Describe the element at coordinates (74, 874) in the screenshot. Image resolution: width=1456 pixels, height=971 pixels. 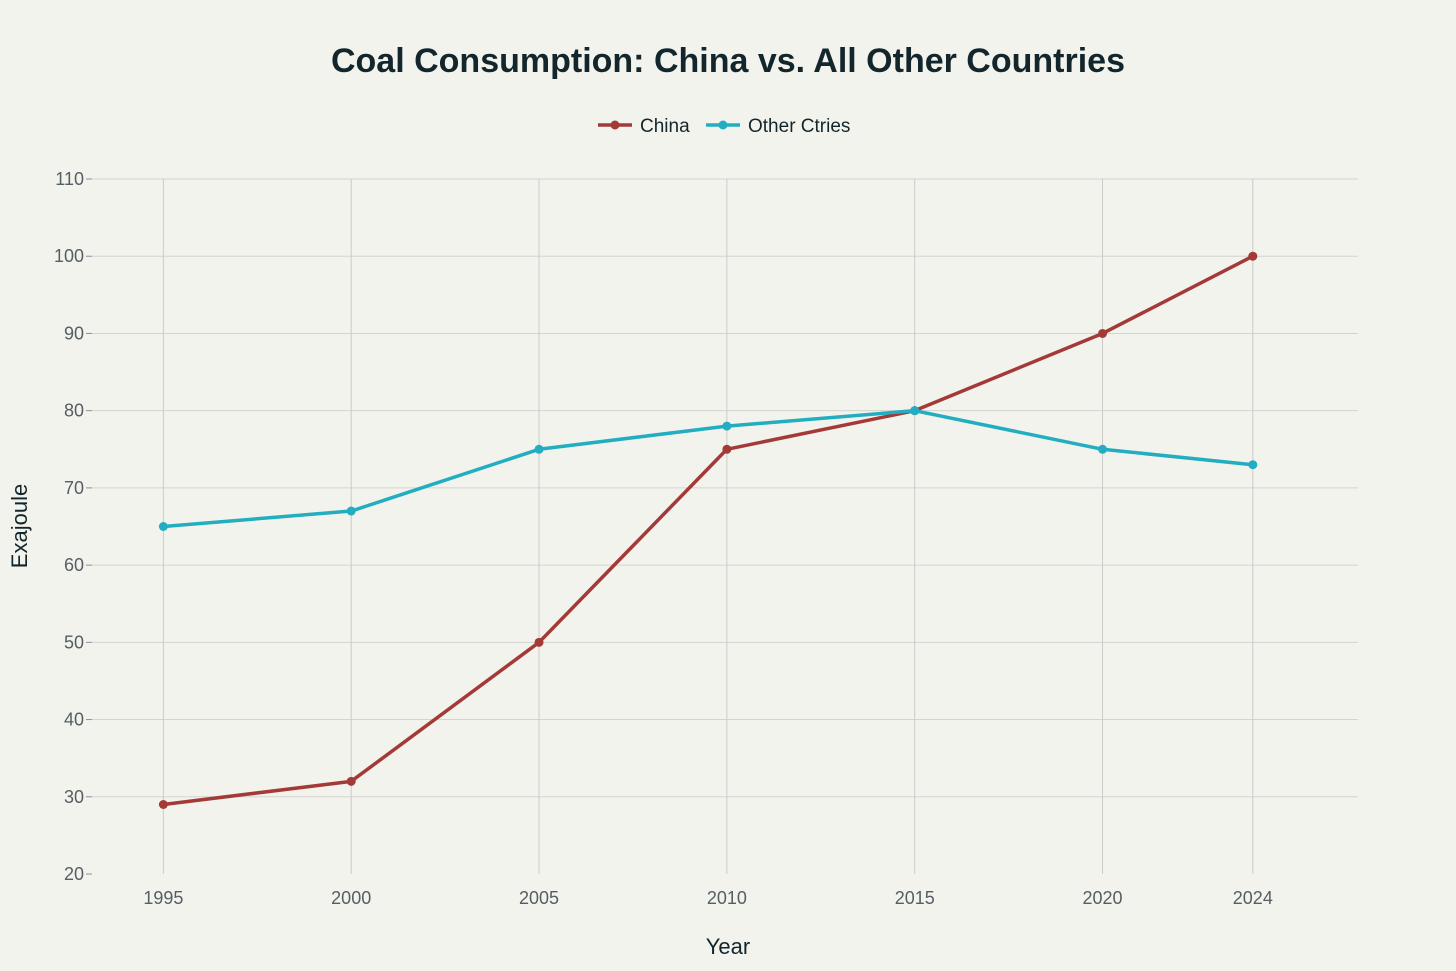
I see `y-tick-label-20: 20` at that location.